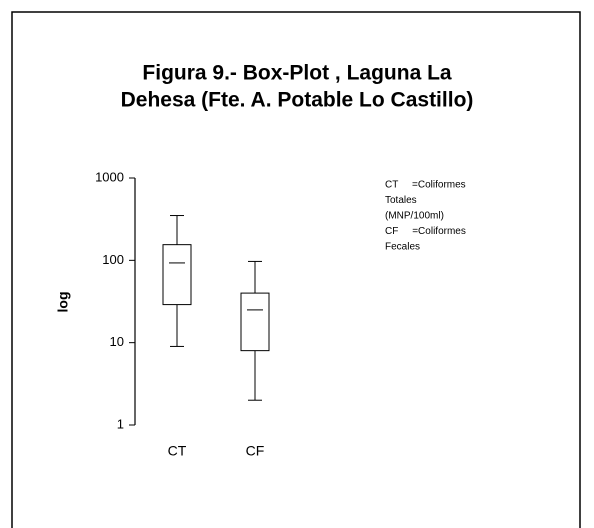  I want to click on y-tick-label: 10, so click(117, 341).